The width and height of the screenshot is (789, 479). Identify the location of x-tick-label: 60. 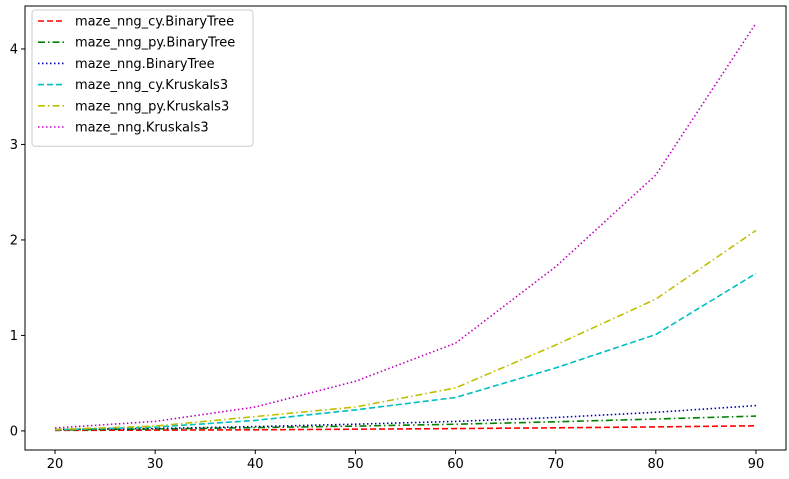
(455, 464).